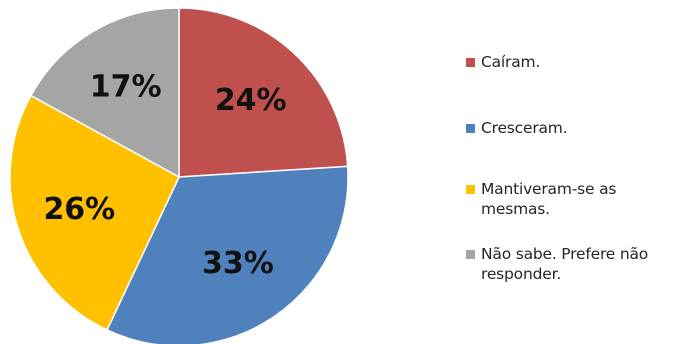 This screenshot has width=677, height=344. Describe the element at coordinates (79, 209) in the screenshot. I see `slice-data-label-3: 26%` at that location.